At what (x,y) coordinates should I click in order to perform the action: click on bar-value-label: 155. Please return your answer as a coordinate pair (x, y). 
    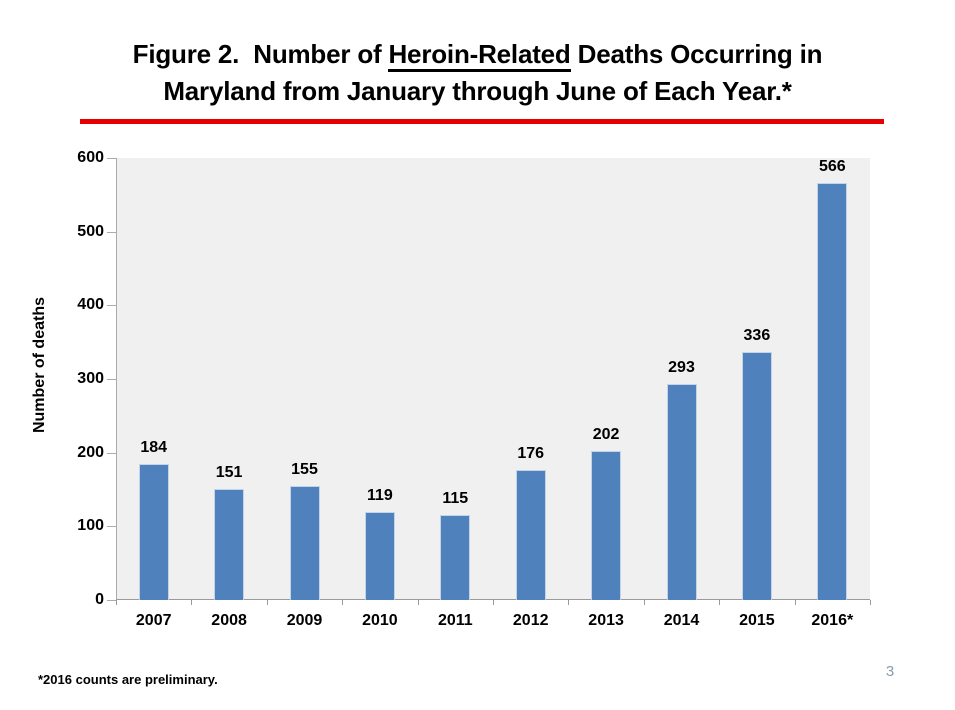
    Looking at the image, I should click on (304, 469).